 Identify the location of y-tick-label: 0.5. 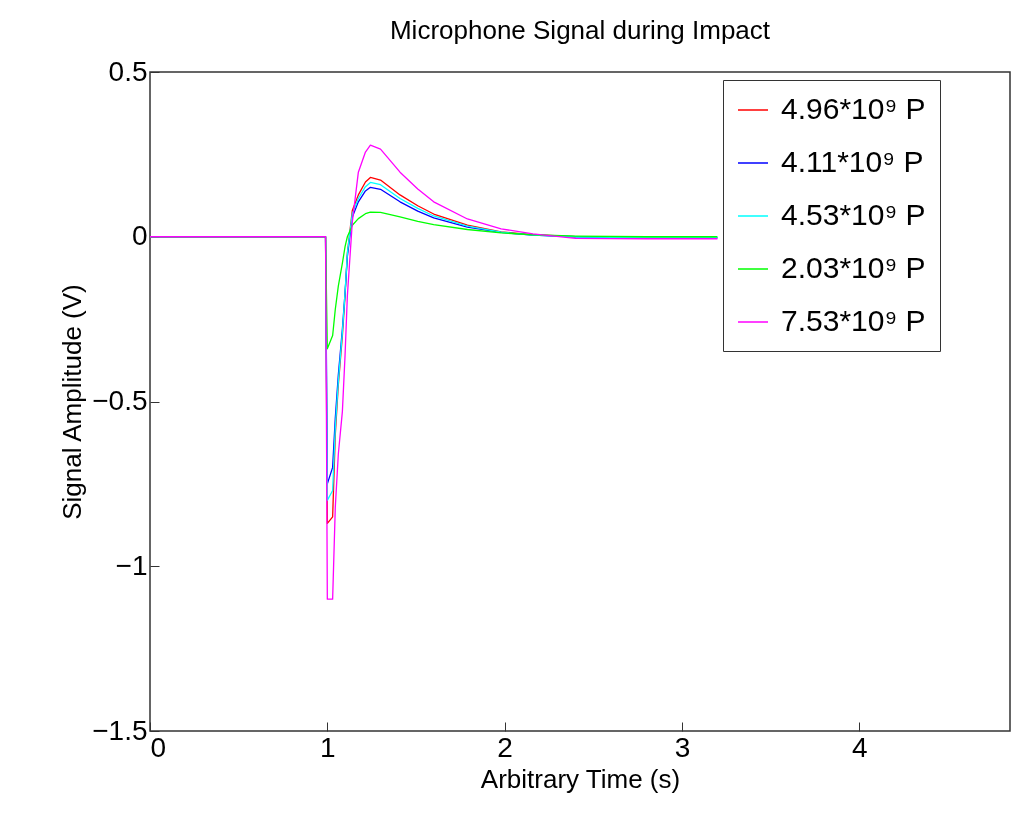
(128, 71).